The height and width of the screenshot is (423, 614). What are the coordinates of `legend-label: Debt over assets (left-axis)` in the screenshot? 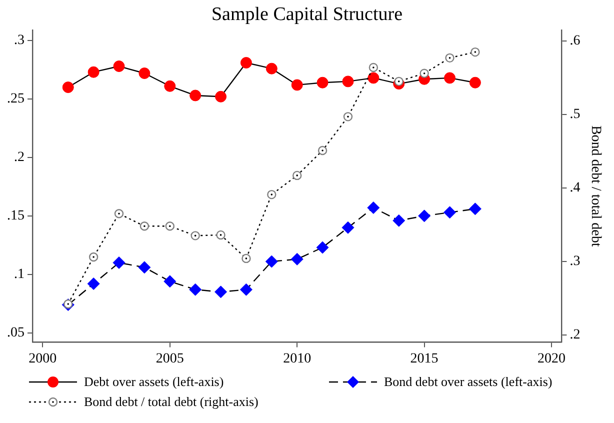 It's located at (154, 382).